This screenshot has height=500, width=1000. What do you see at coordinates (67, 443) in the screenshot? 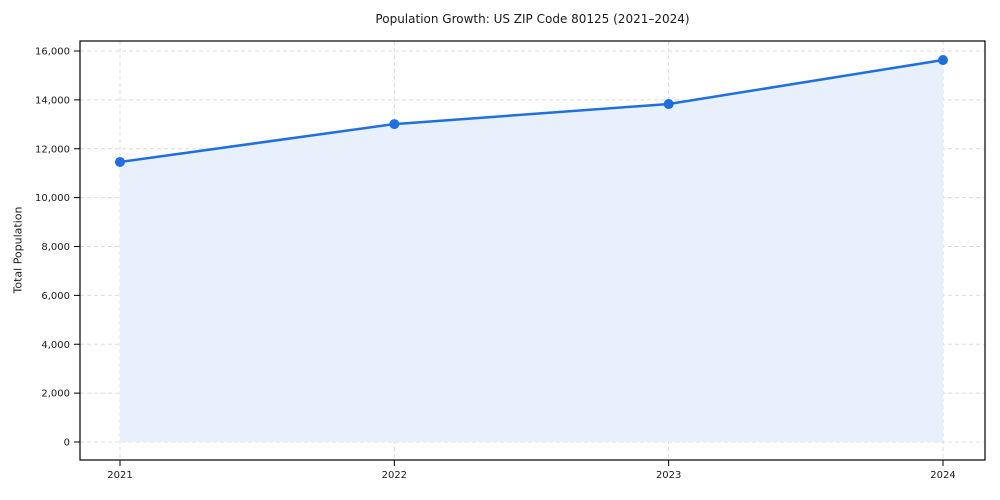
I see `y-tick-label: 0` at bounding box center [67, 443].